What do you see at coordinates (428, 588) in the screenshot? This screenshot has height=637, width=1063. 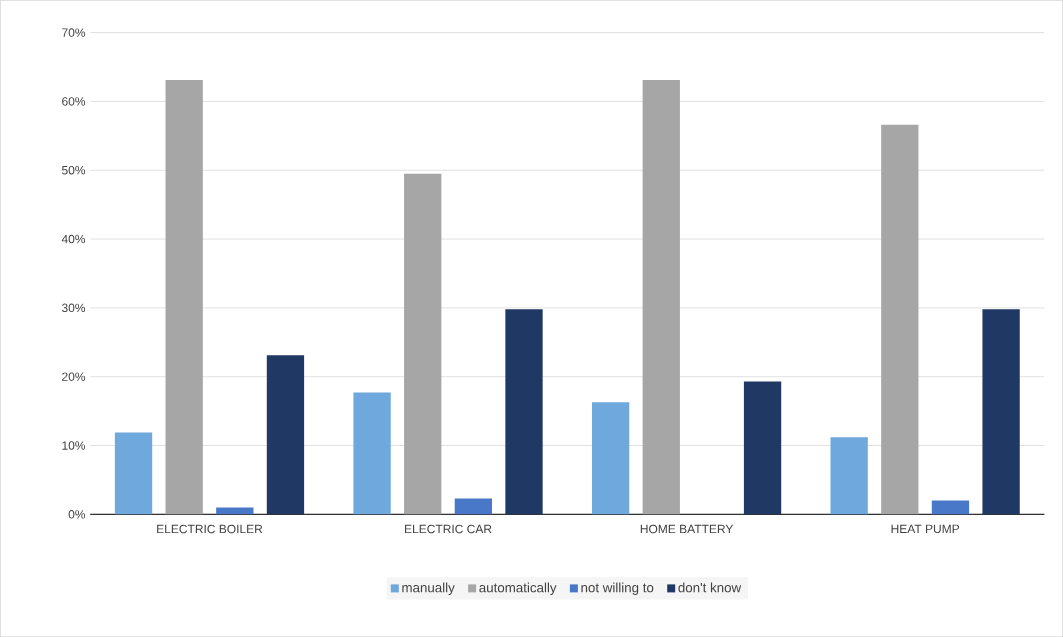 I see `legend-label: manually` at bounding box center [428, 588].